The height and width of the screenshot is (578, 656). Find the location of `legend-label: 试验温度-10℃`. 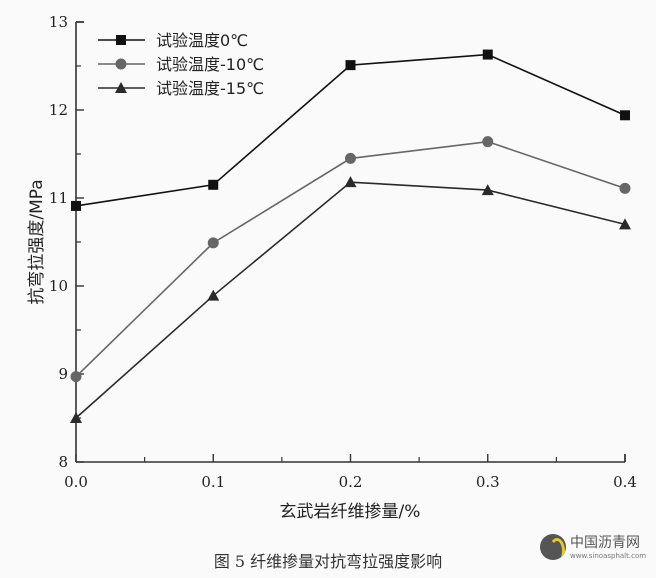

legend-label: 试验温度-10℃ is located at coordinates (210, 64).